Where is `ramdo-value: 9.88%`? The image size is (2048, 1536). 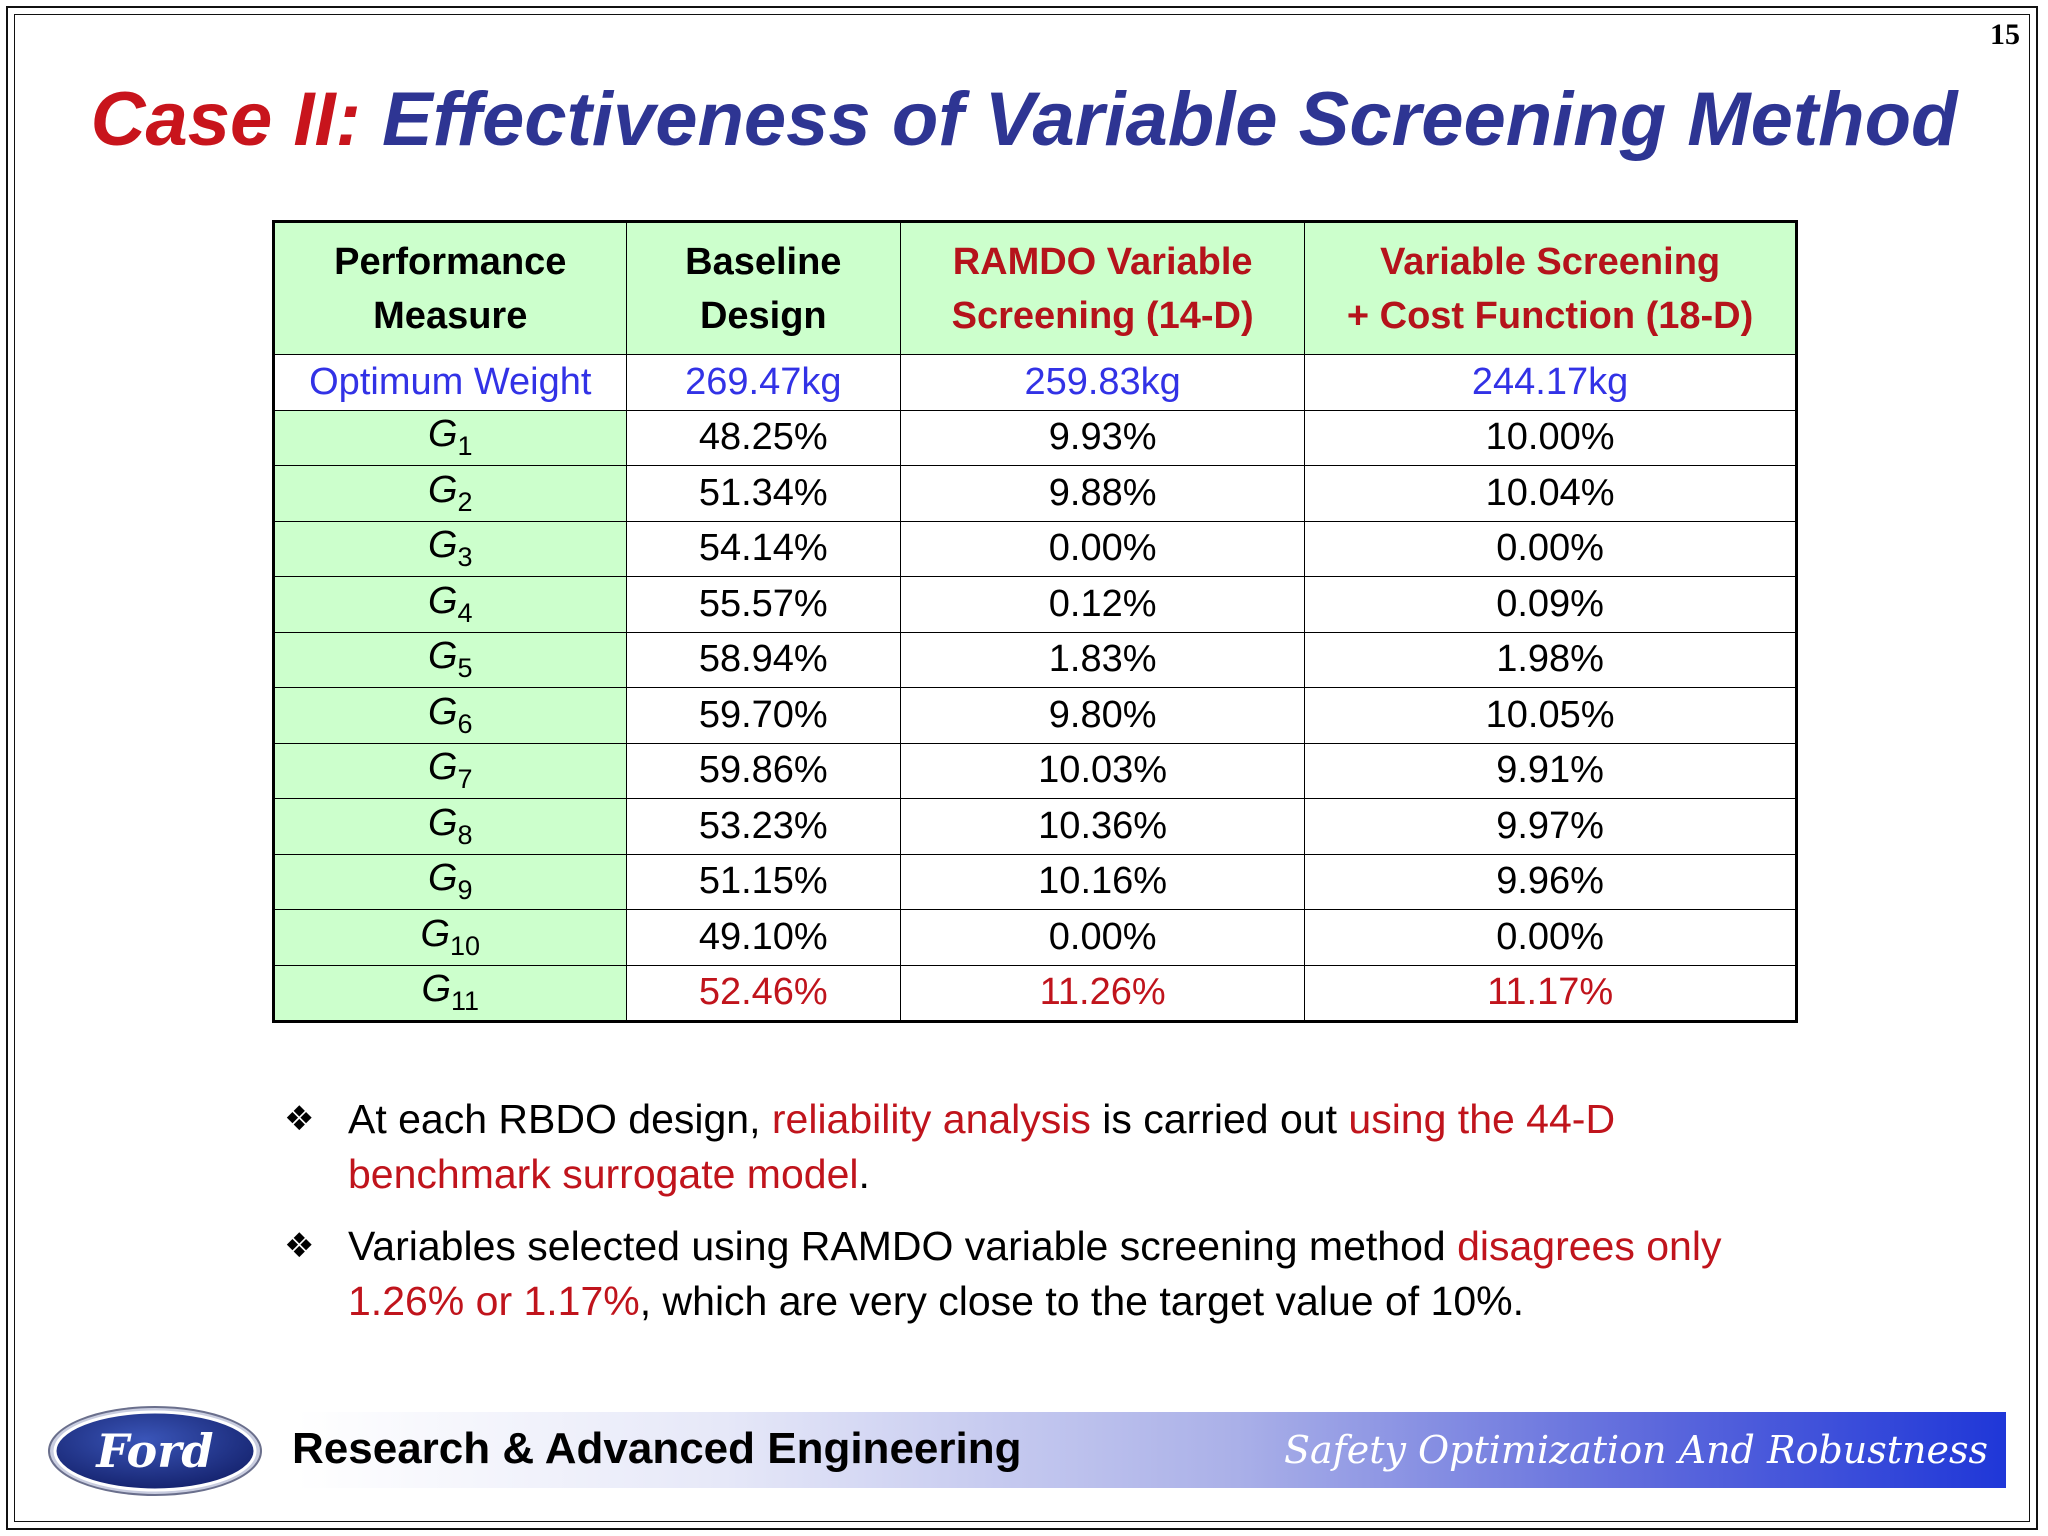
ramdo-value: 9.88% is located at coordinates (1103, 493).